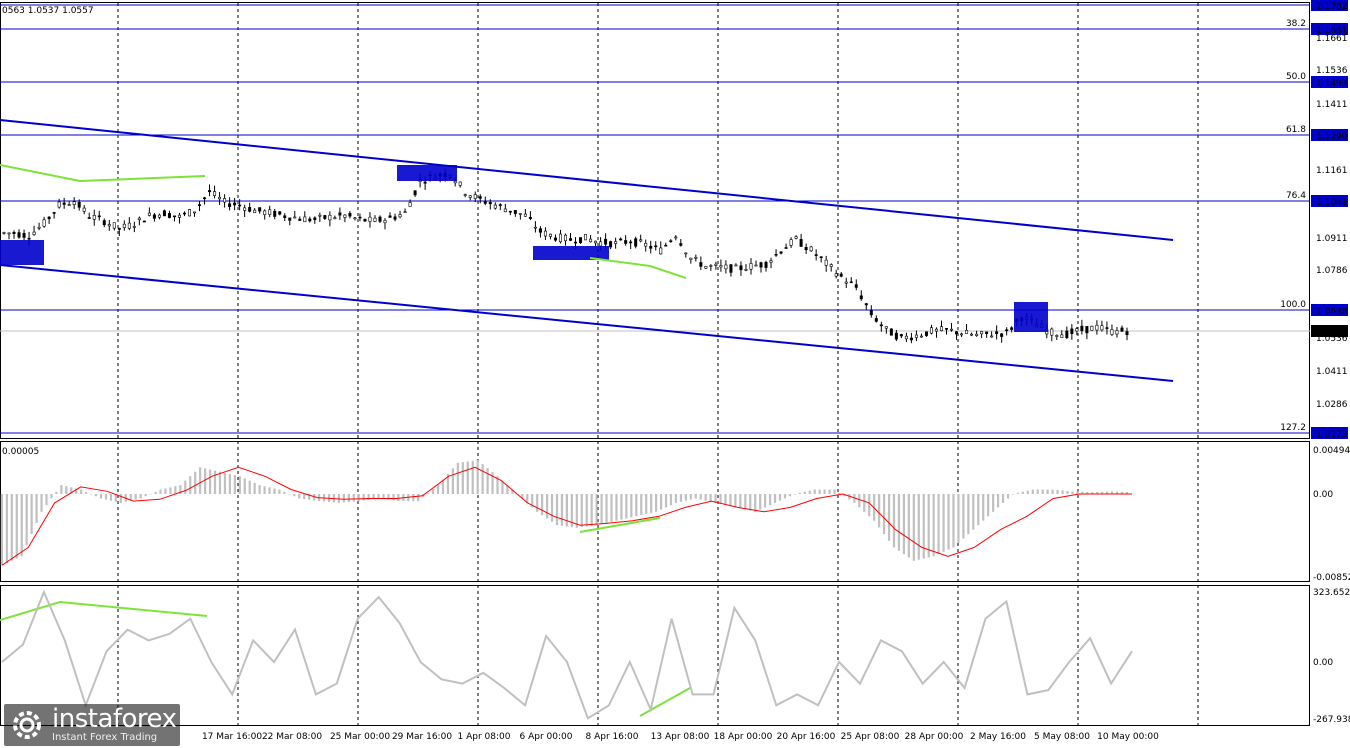  I want to click on time-label-2: 25 Mar 00:00, so click(360, 737).